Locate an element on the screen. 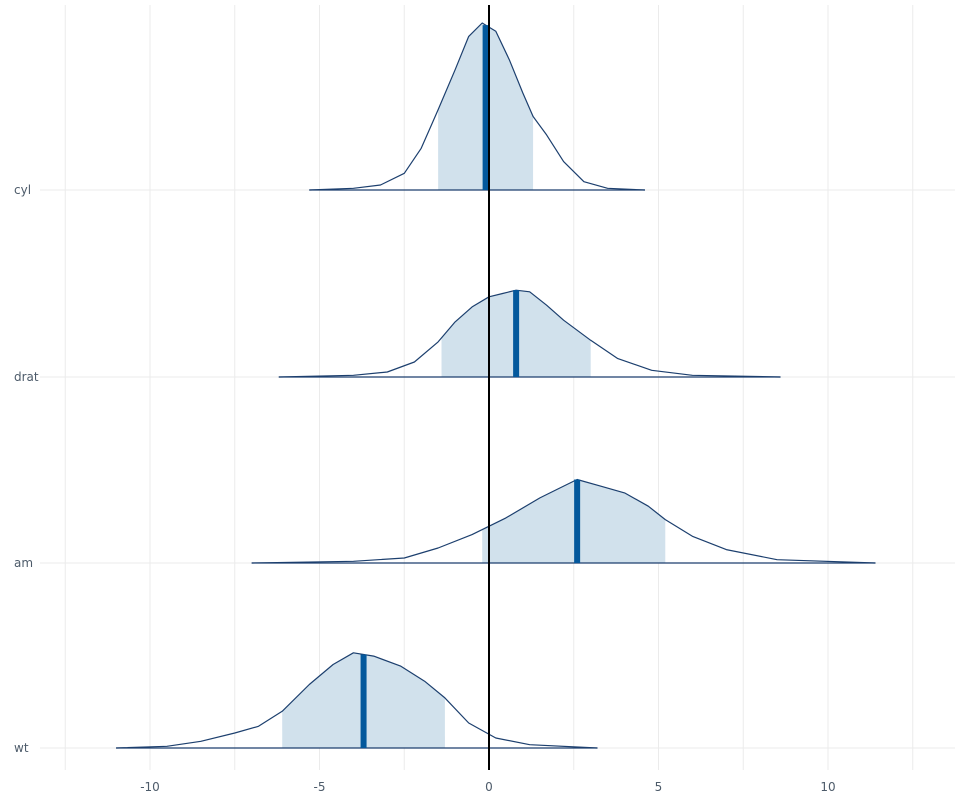  density-curve-drat is located at coordinates (529, 333).